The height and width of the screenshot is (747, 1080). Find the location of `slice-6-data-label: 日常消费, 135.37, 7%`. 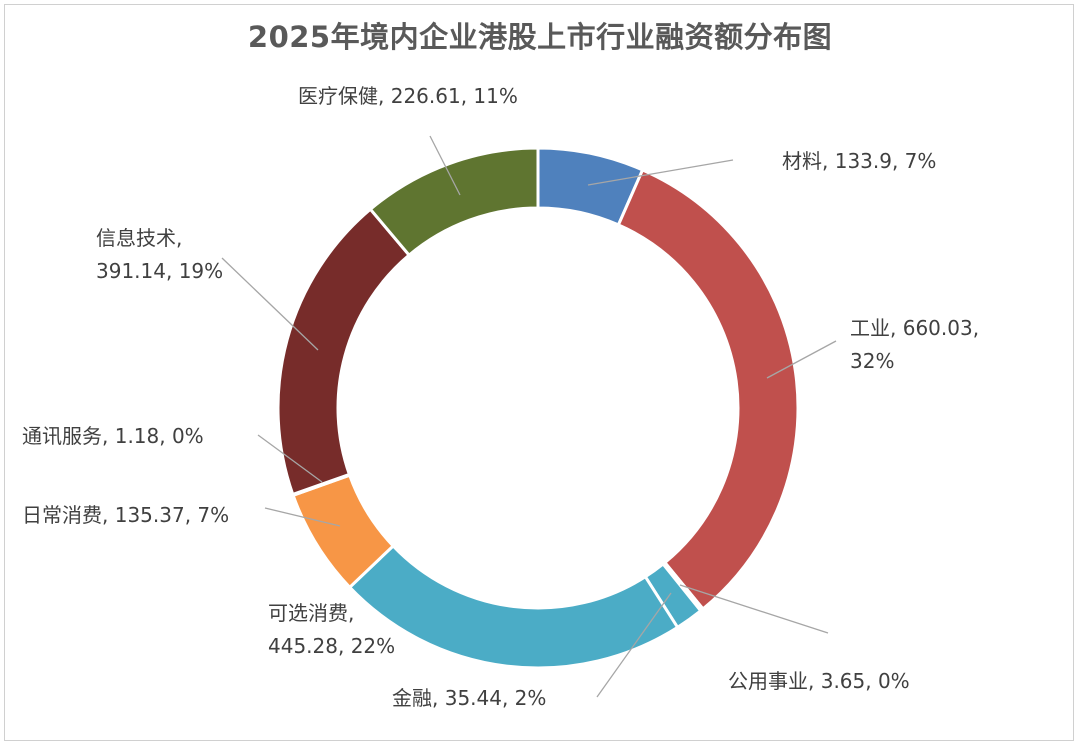

slice-6-data-label: 日常消费, 135.37, 7% is located at coordinates (125, 515).